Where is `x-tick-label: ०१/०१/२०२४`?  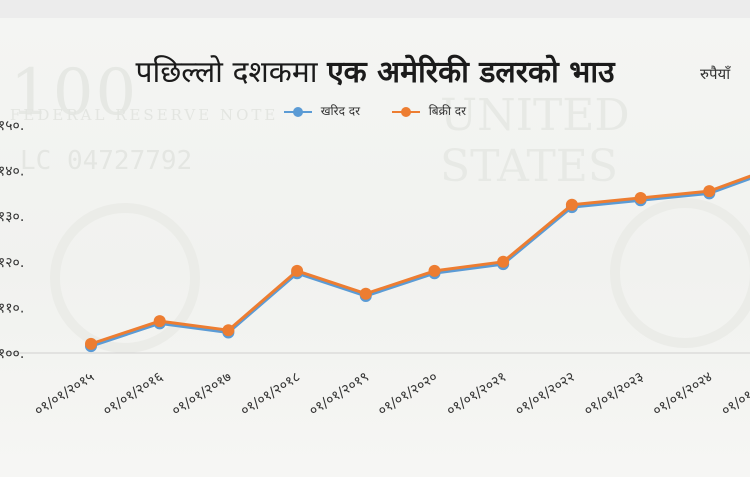
x-tick-label: ०१/०१/२०२४ is located at coordinates (682, 394).